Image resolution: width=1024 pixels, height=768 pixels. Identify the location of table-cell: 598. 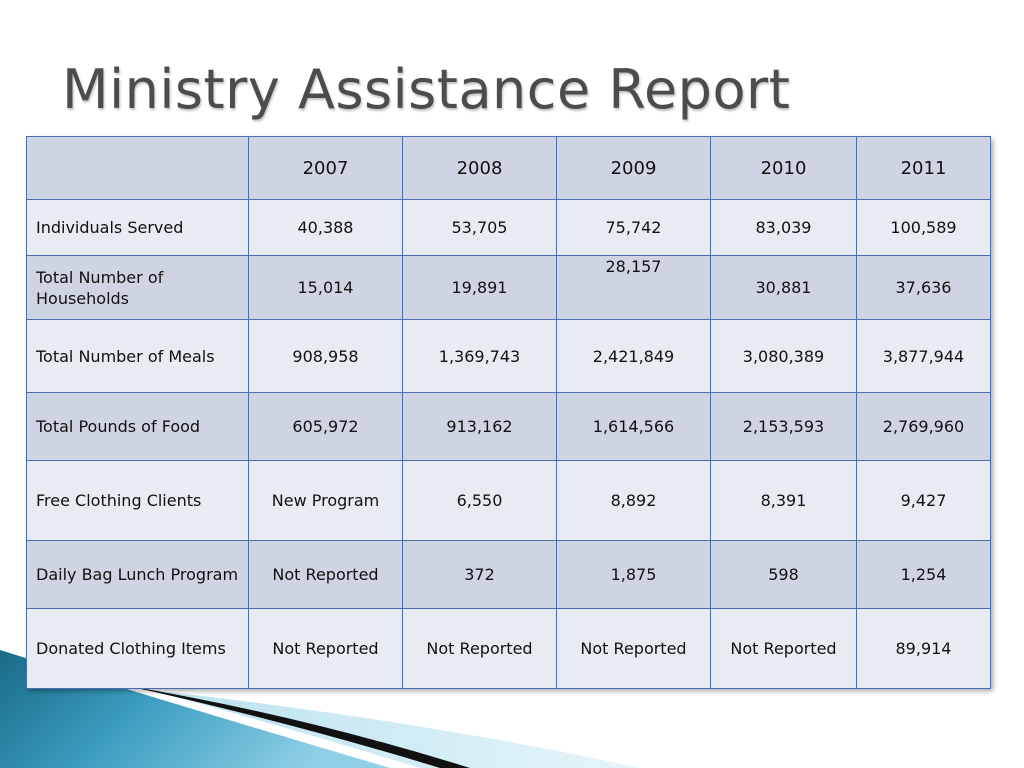
(783, 574).